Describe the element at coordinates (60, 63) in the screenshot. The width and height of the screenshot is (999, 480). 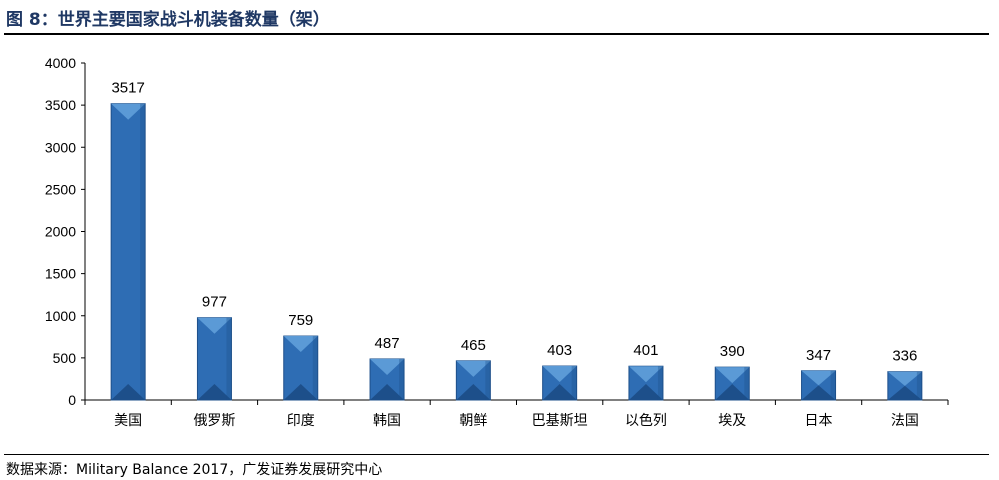
I see `y-tick-label: 4000` at that location.